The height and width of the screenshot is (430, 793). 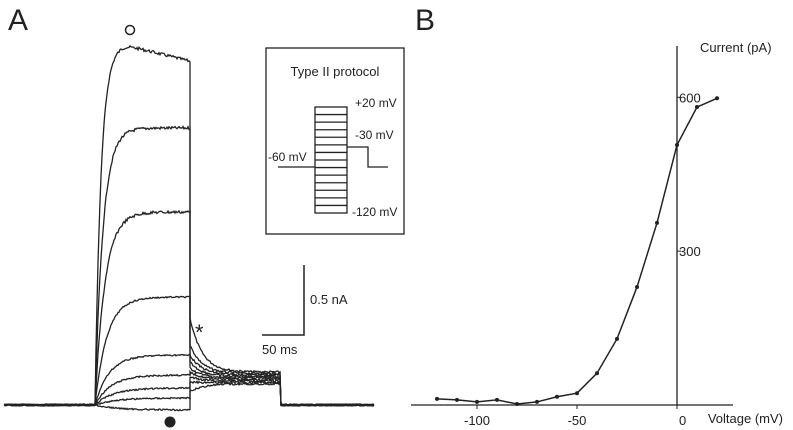 What do you see at coordinates (287, 157) in the screenshot?
I see `protocol-level: -60 mV` at bounding box center [287, 157].